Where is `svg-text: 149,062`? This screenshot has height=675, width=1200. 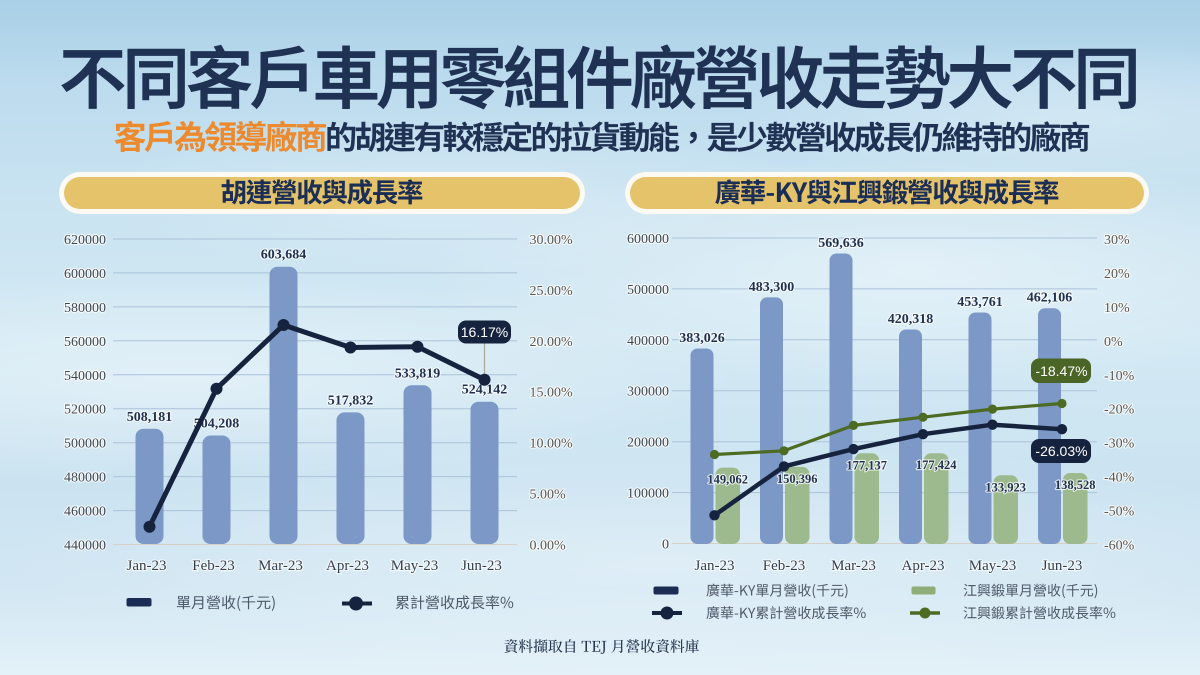
svg-text: 149,062 is located at coordinates (727, 480).